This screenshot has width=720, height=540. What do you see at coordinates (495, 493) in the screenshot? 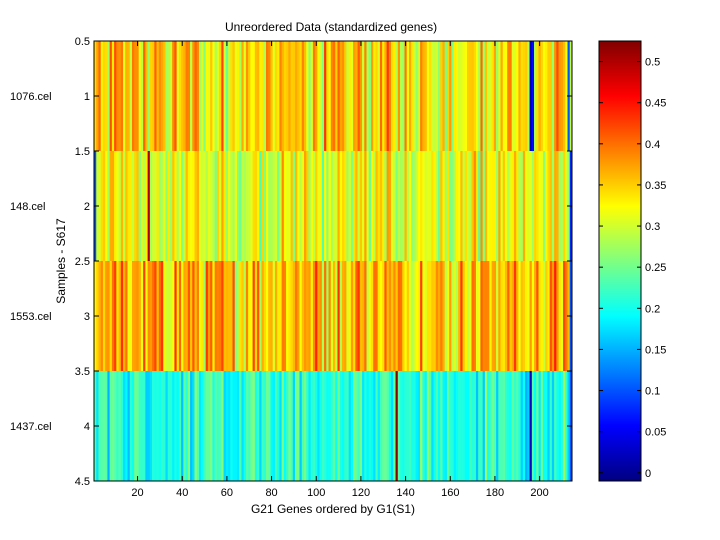
I see `x-tick-label: 180` at bounding box center [495, 493].